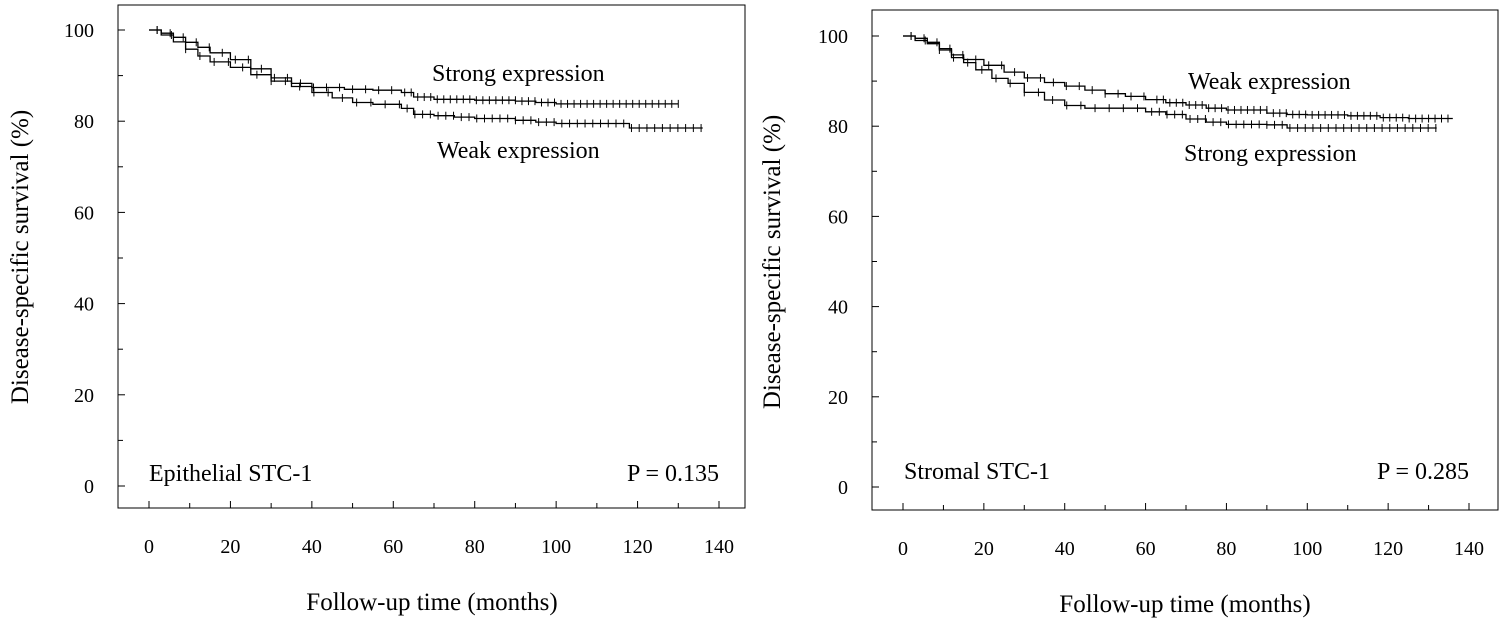 The image size is (1499, 623). I want to click on p-value: P = 0.135, so click(673, 474).